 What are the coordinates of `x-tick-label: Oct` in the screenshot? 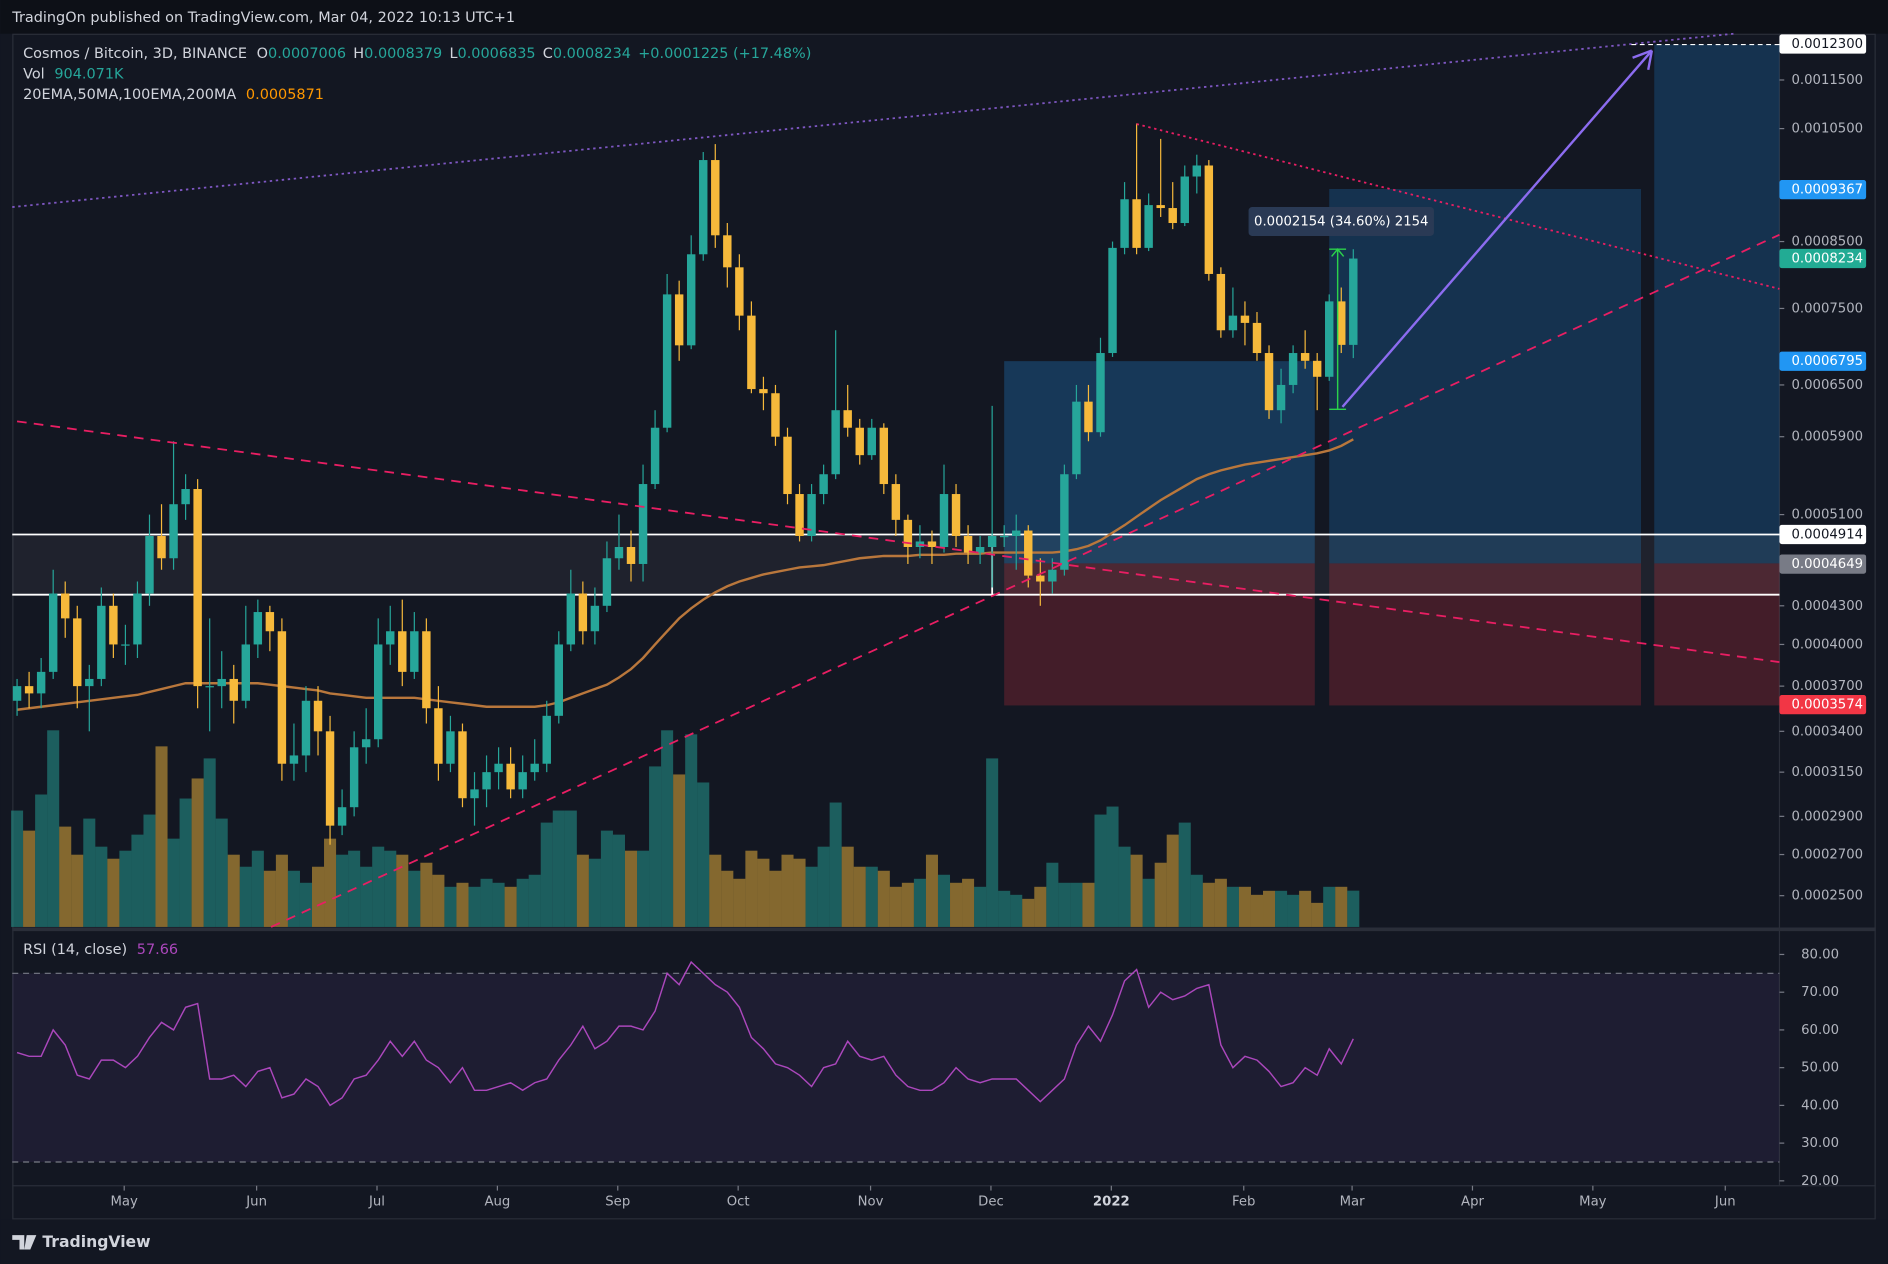 It's located at (738, 1201).